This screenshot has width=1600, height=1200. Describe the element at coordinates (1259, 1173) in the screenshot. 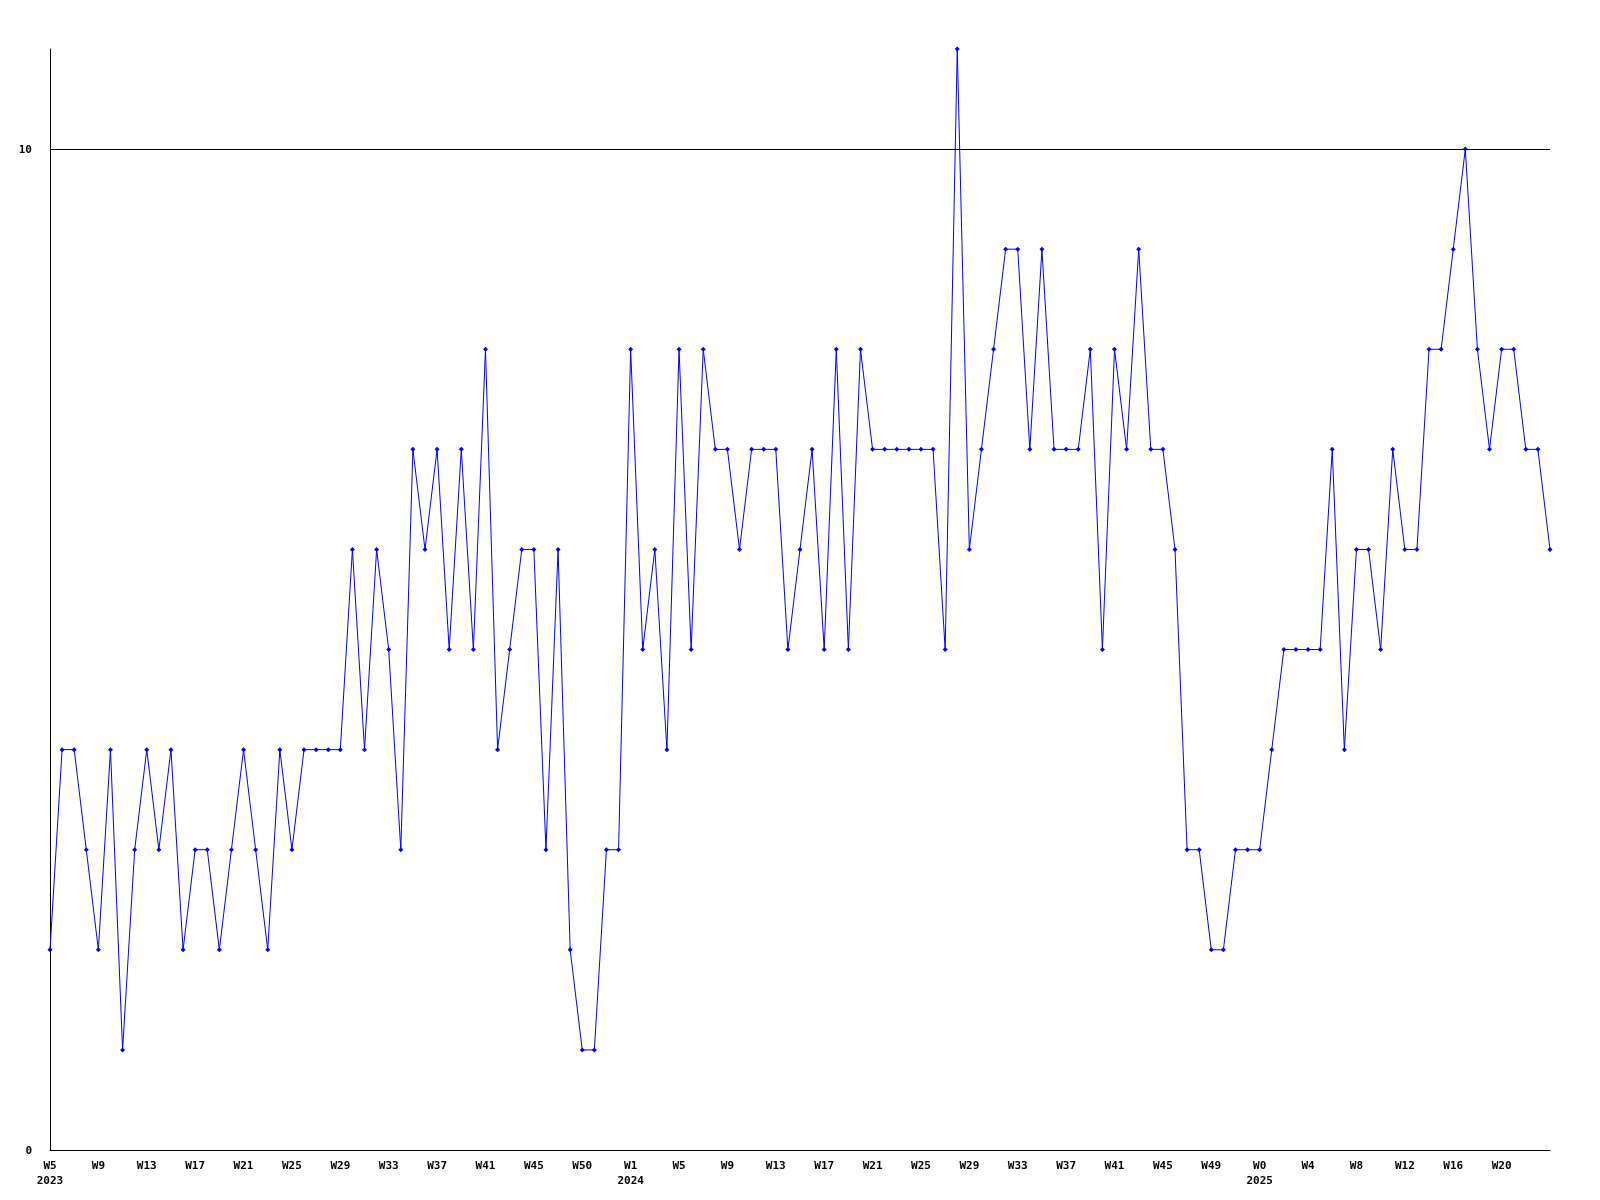

I see `x-tick-label: W0 2025` at that location.